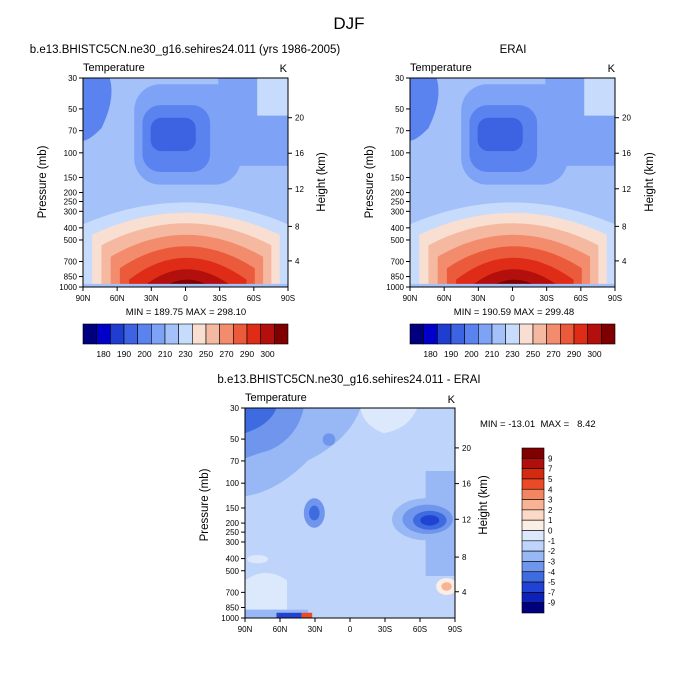 The height and width of the screenshot is (700, 700). What do you see at coordinates (533, 354) in the screenshot?
I see `colorbar-label: 250` at bounding box center [533, 354].